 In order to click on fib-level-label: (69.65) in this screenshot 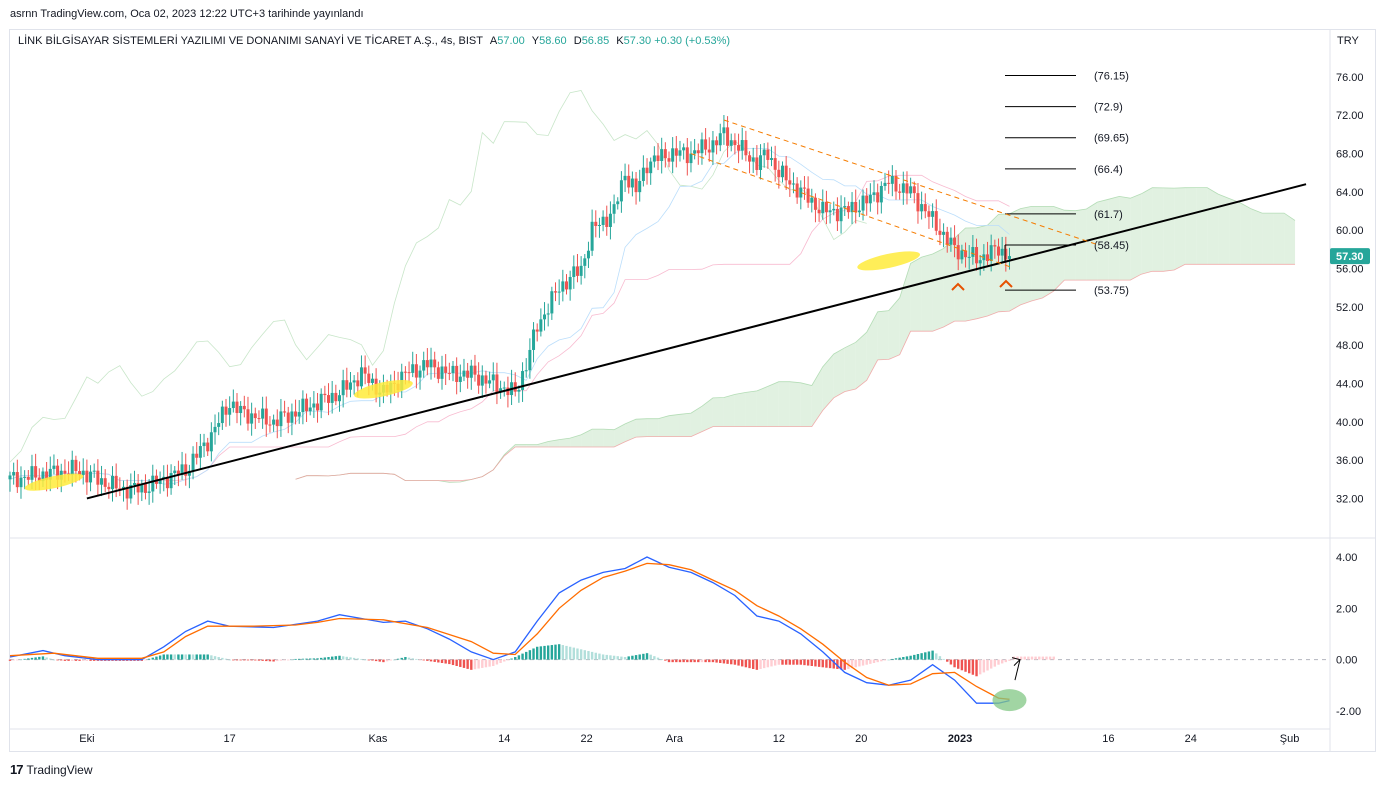, I will do `click(1111, 139)`.